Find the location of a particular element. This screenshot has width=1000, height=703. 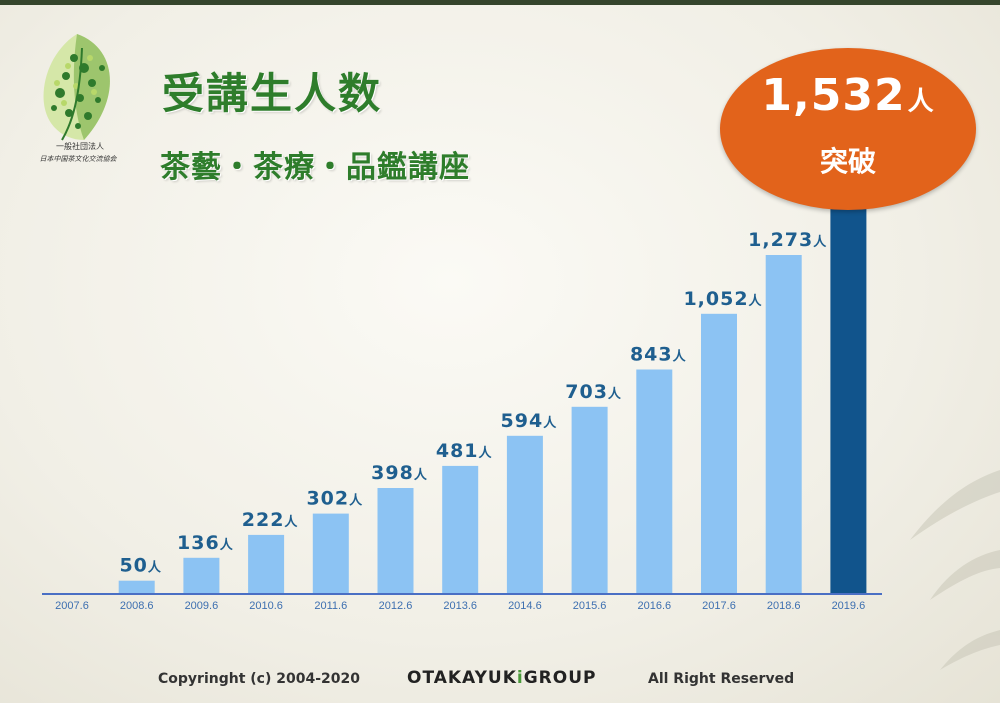

highlight-unit: 人 is located at coordinates (921, 102).